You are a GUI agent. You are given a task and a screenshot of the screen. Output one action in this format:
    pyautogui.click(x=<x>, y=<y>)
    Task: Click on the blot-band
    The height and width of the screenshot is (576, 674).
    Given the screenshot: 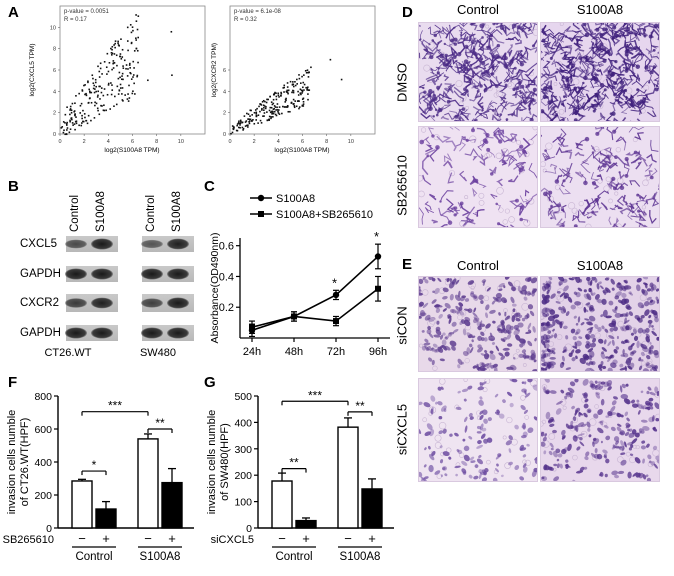 What is the action you would take?
    pyautogui.click(x=102, y=244)
    